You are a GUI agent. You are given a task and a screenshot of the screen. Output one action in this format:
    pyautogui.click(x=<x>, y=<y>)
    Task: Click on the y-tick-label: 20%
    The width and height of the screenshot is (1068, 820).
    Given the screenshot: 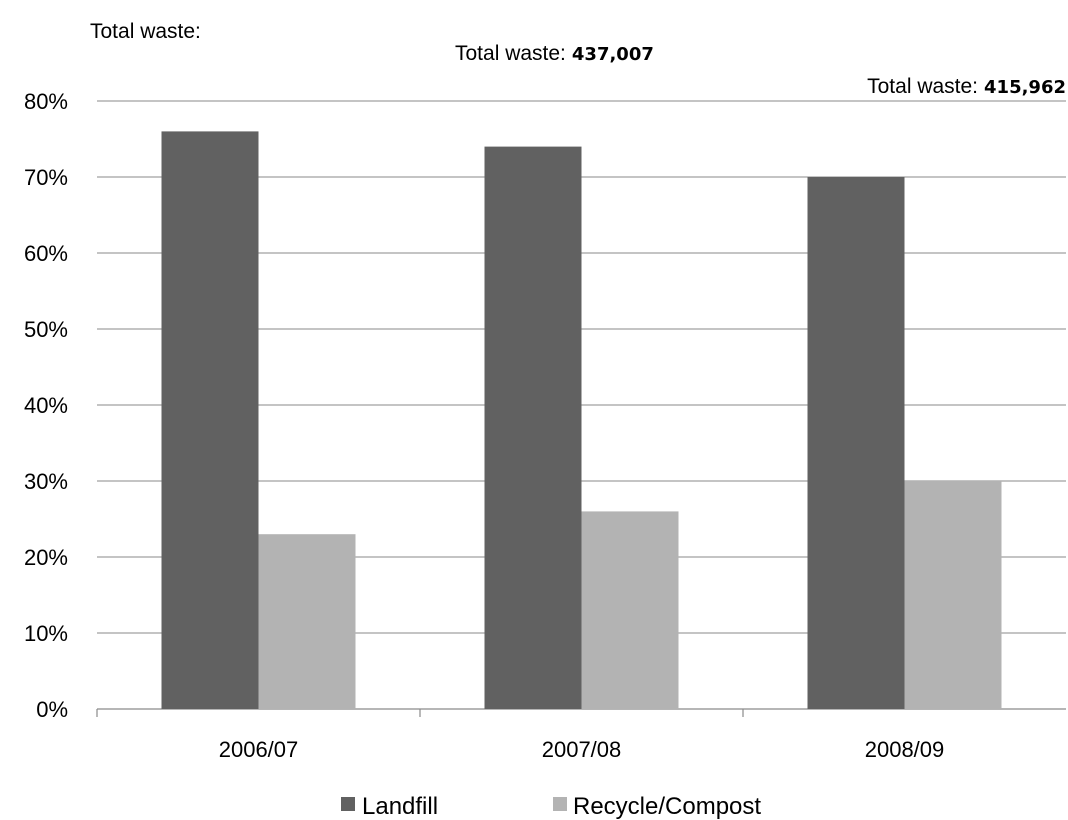 What is the action you would take?
    pyautogui.click(x=46, y=557)
    